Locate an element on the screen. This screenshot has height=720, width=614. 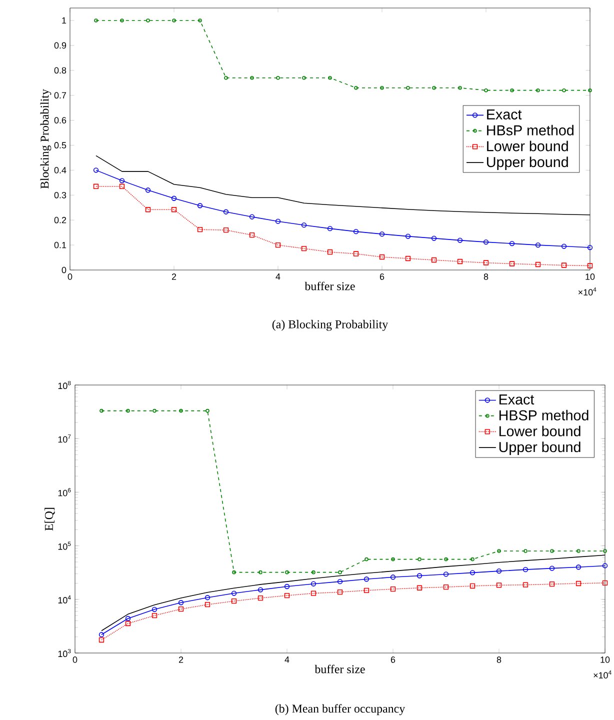
x-tick-label: 6 is located at coordinates (393, 659).